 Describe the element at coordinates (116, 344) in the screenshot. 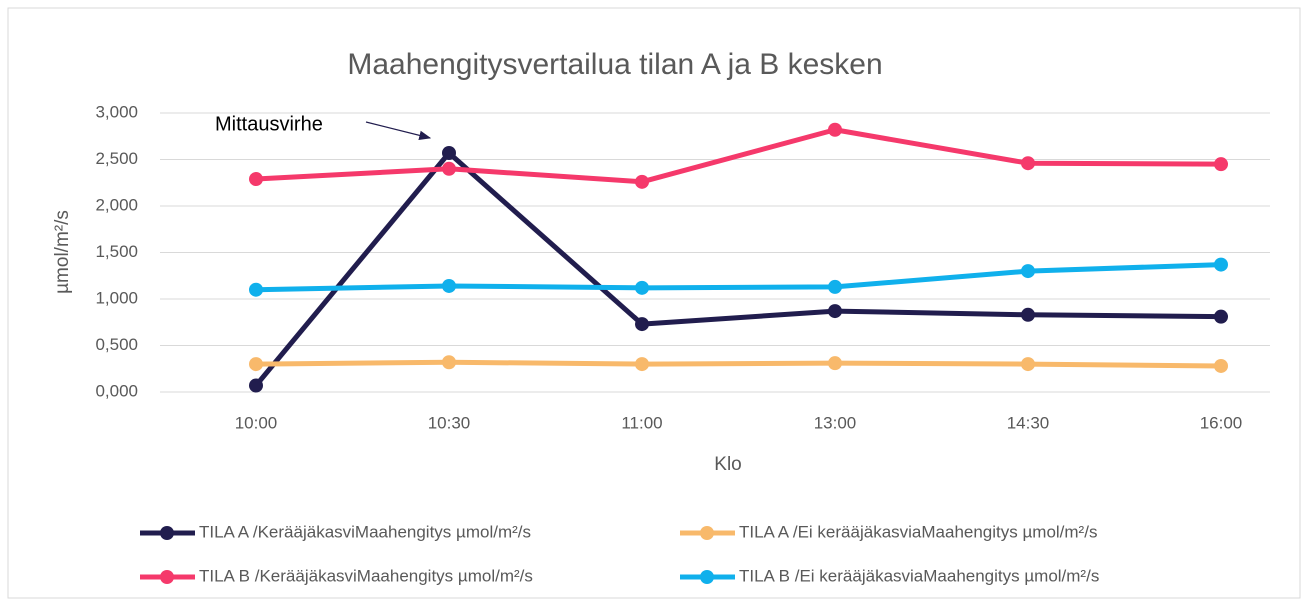

I see `y-tick-label: 0,500` at that location.